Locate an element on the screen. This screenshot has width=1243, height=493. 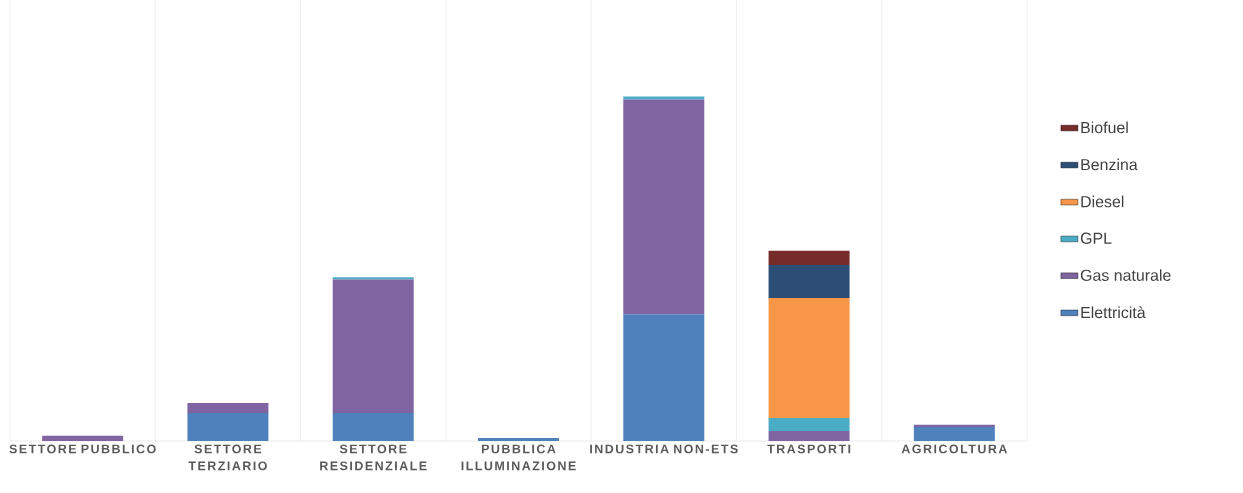
legend-label: GPL is located at coordinates (1096, 238).